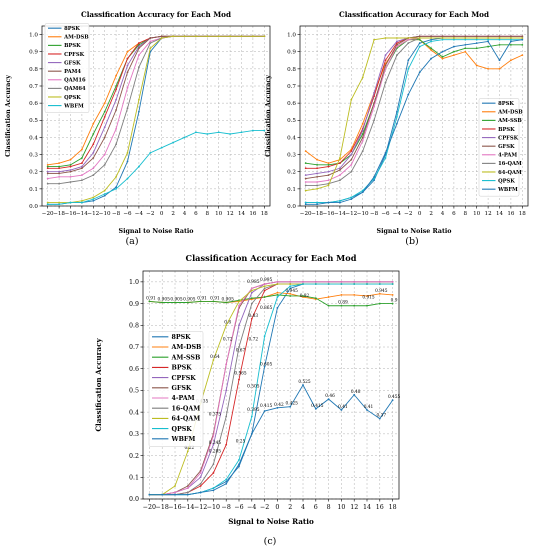 This screenshot has width=542, height=550. Describe the element at coordinates (369, 407) in the screenshot. I see `data-label: 0.41` at that location.